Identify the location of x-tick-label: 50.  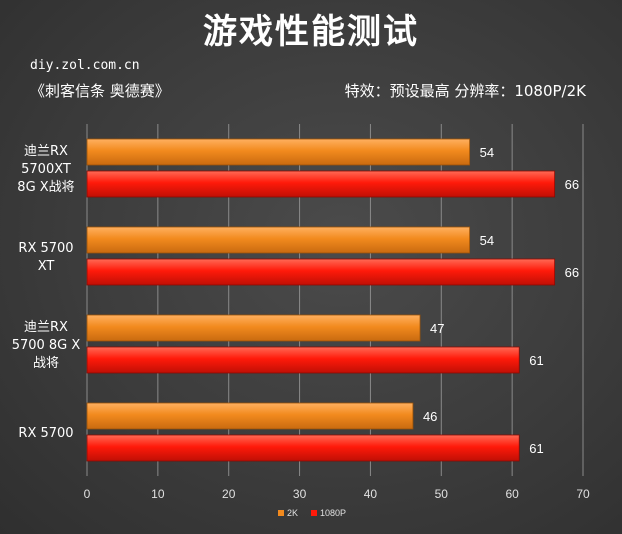
(442, 494).